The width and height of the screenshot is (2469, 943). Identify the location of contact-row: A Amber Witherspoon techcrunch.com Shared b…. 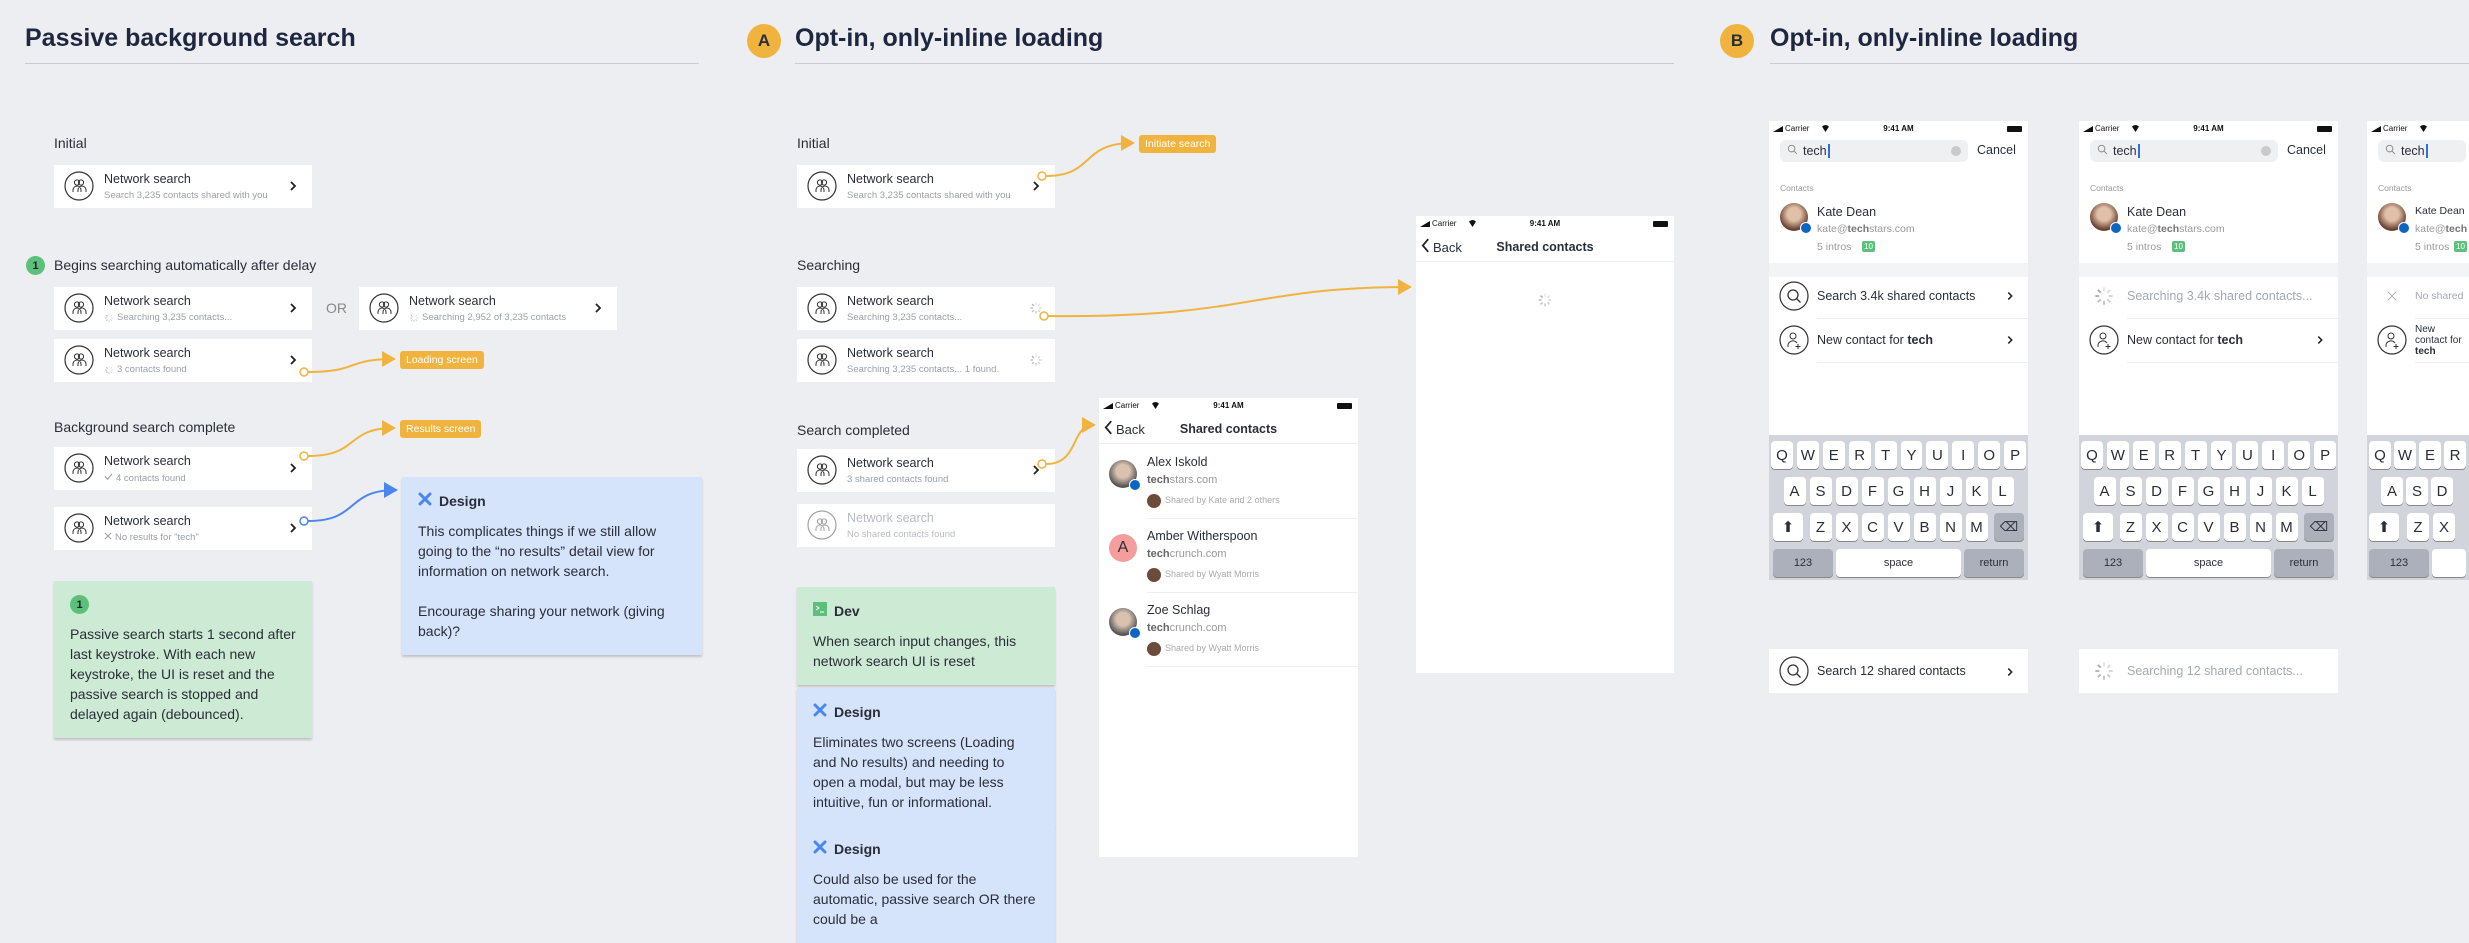
(1228, 558).